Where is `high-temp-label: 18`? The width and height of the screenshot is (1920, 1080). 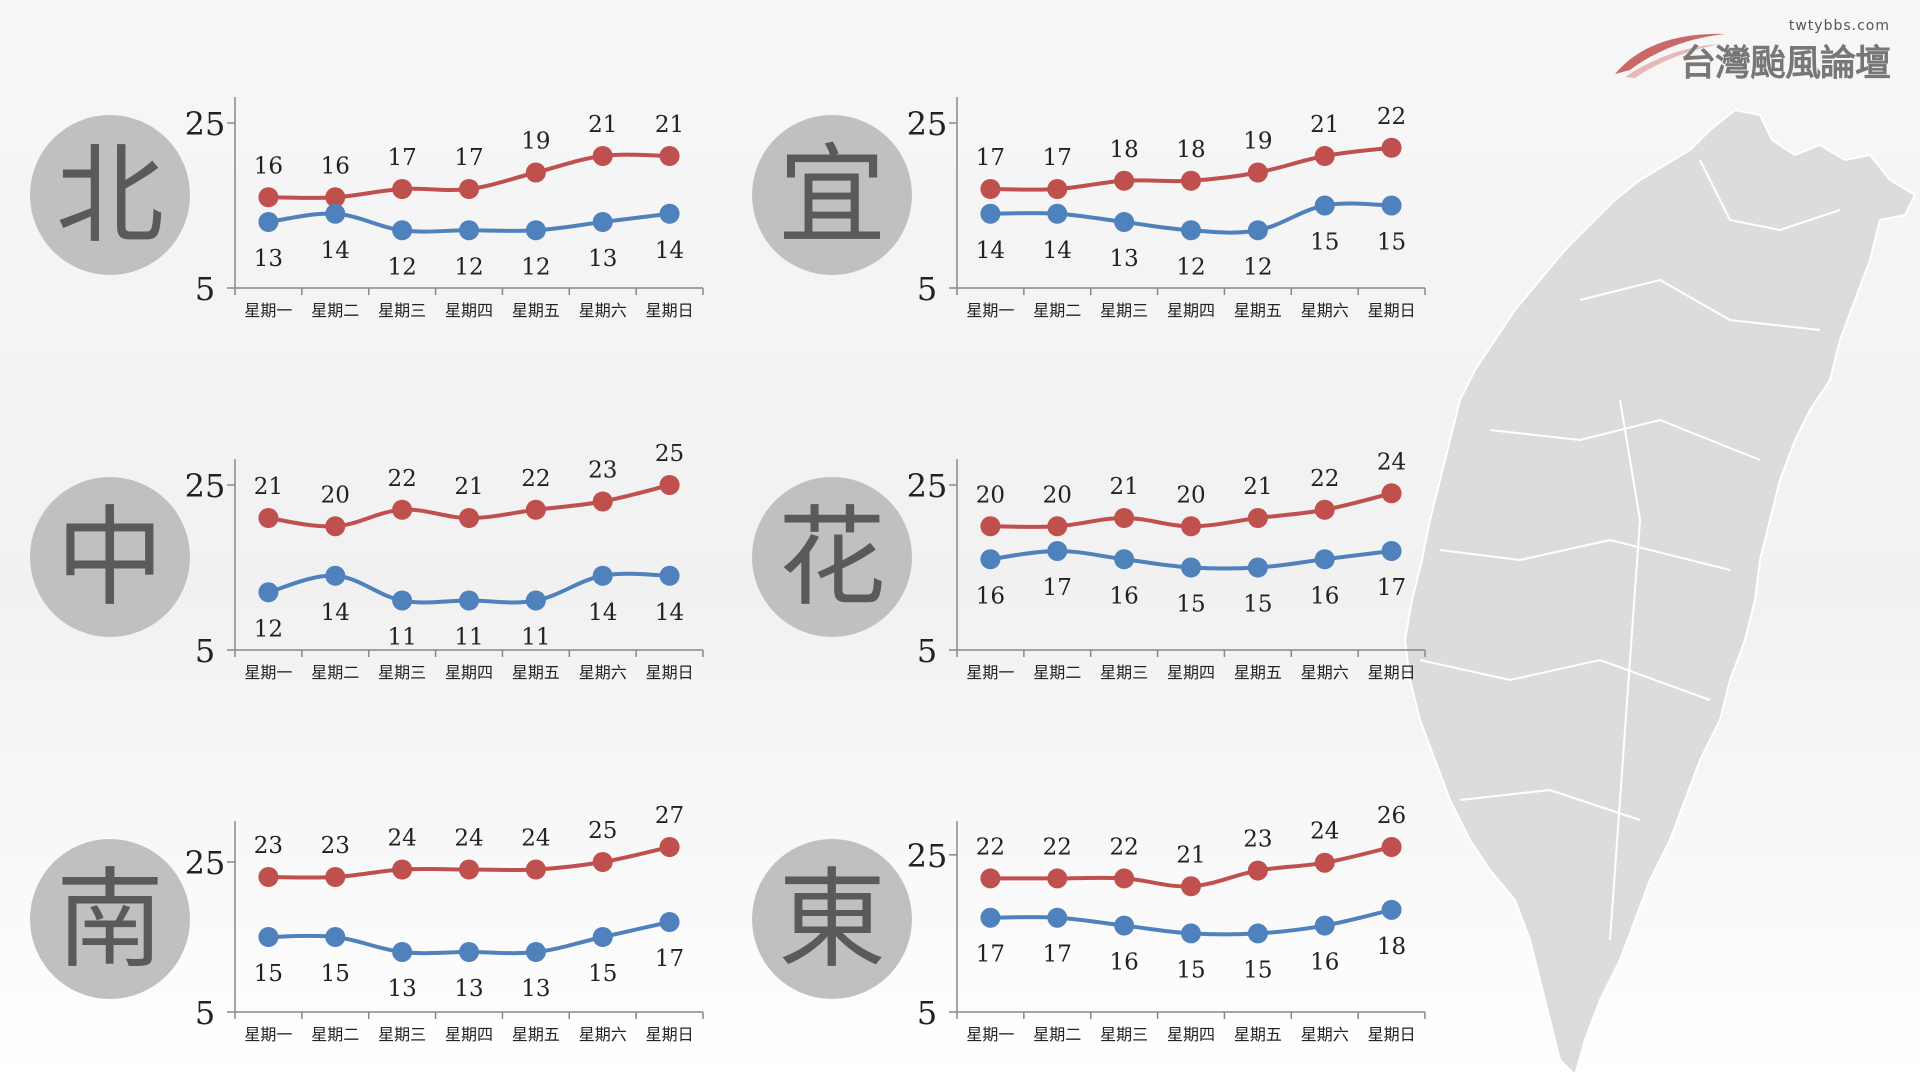
high-temp-label: 18 is located at coordinates (1190, 150).